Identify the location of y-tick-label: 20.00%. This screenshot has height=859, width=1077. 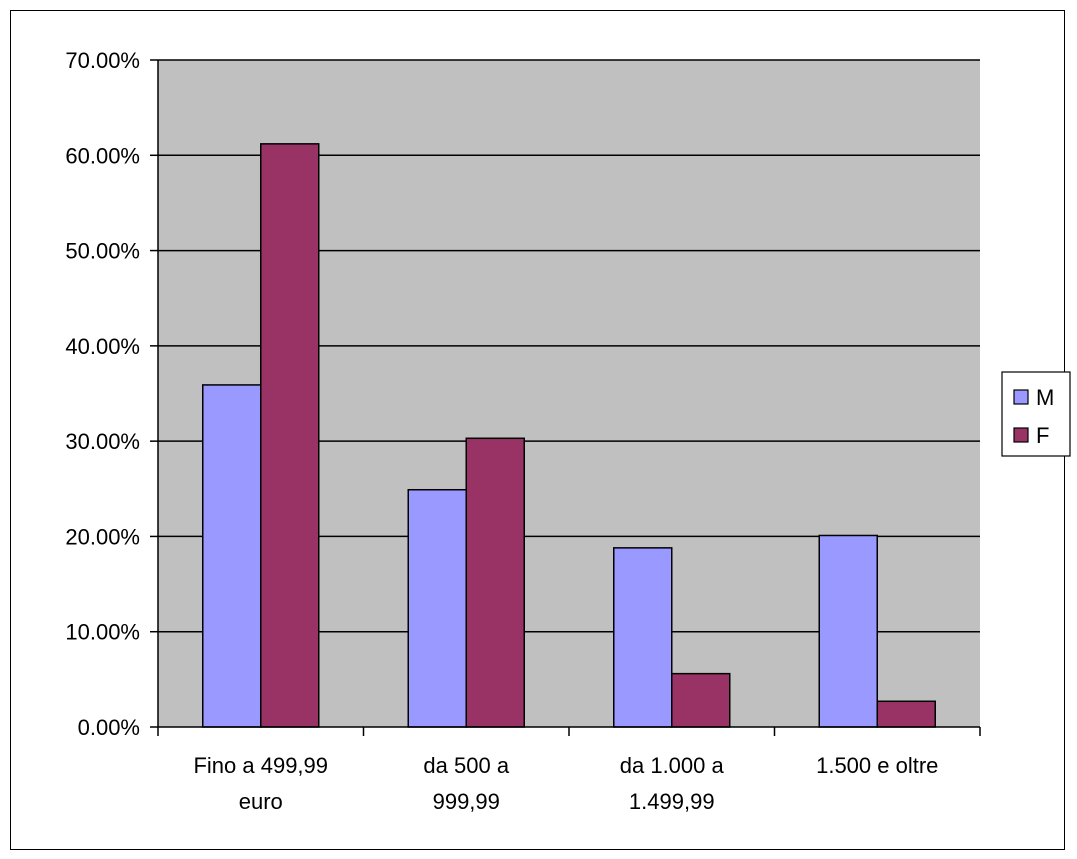
(102, 536).